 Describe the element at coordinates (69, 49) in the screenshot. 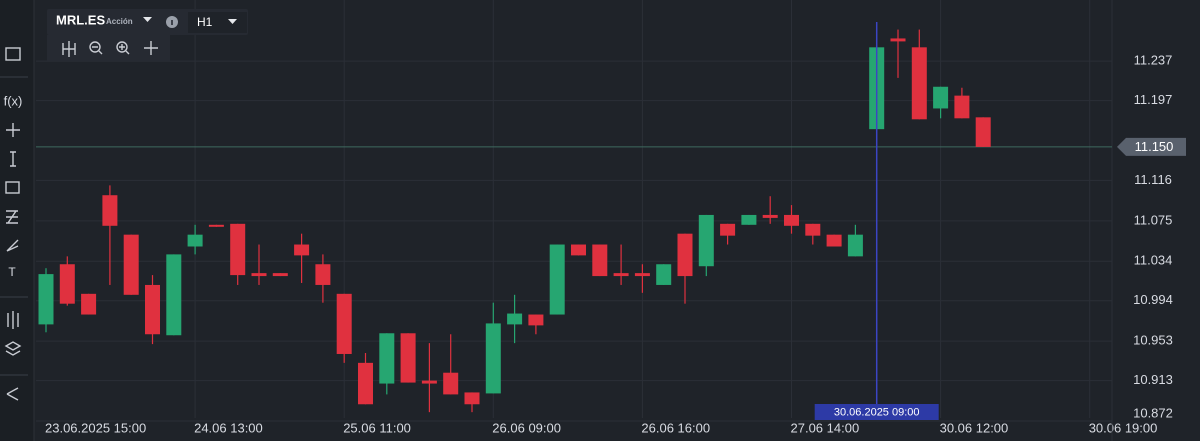

I see `chart-type-icon` at that location.